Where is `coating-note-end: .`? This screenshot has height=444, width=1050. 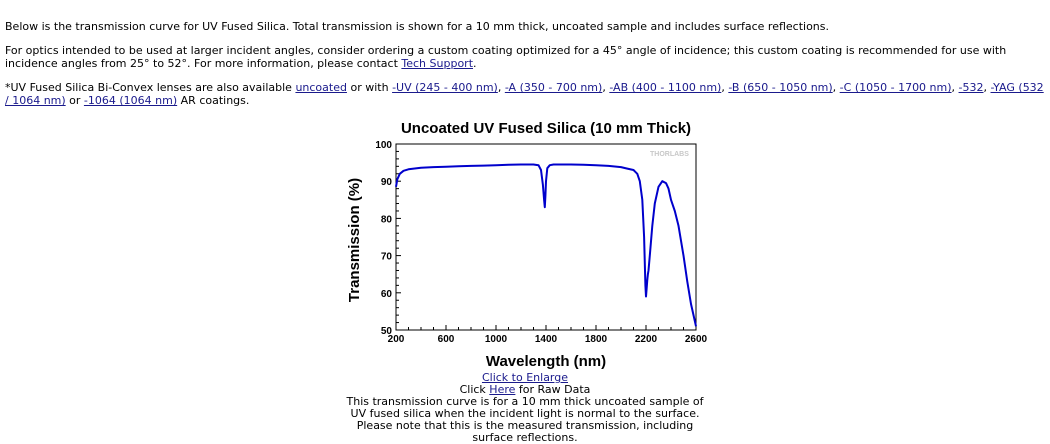 coating-note-end: . is located at coordinates (475, 63).